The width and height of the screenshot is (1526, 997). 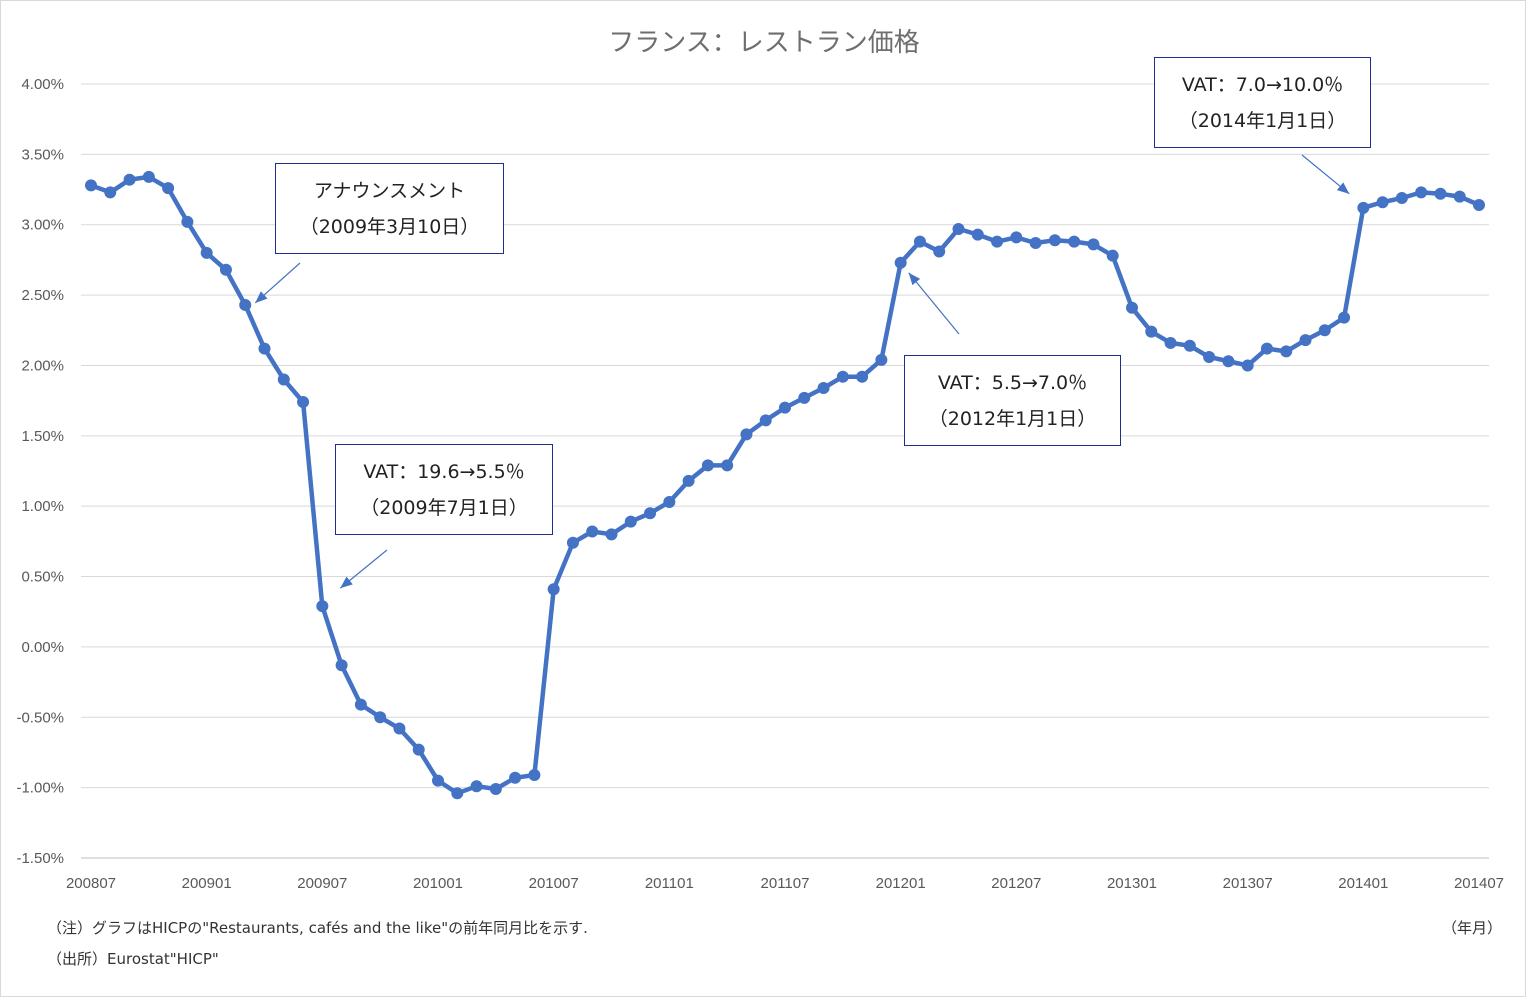 I want to click on x-tick-label: 201307, so click(x=1248, y=883).